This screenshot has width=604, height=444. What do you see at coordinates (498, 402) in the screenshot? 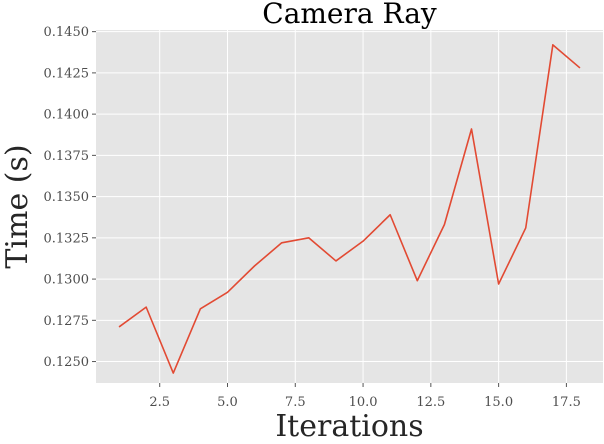
I see `x-tick-label: 15.0` at bounding box center [498, 402].